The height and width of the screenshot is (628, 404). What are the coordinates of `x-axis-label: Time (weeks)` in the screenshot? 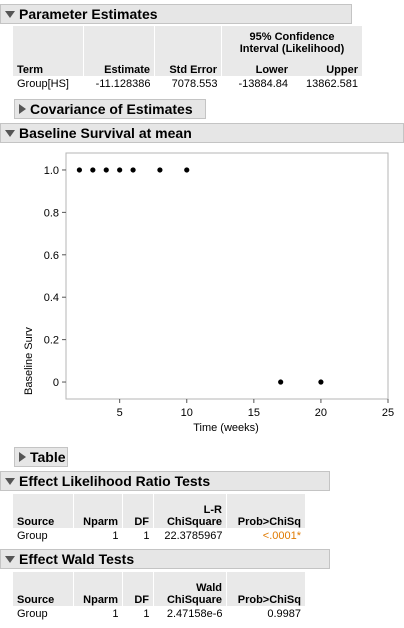 It's located at (226, 428).